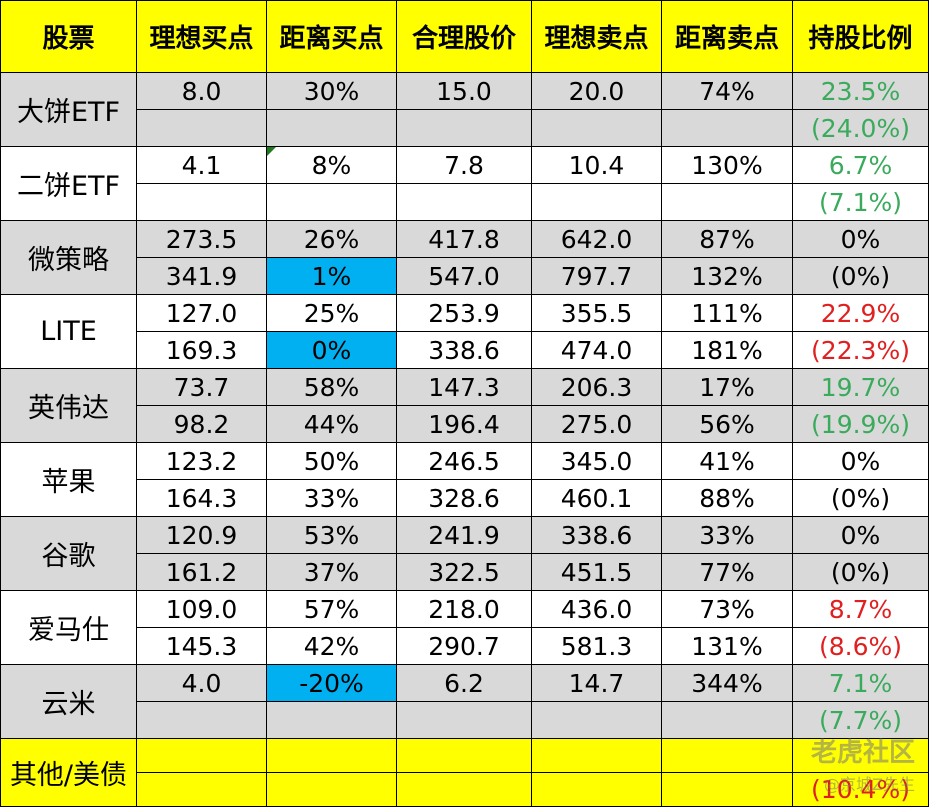 The image size is (929, 807). I want to click on value-cell: 797.7, so click(597, 276).